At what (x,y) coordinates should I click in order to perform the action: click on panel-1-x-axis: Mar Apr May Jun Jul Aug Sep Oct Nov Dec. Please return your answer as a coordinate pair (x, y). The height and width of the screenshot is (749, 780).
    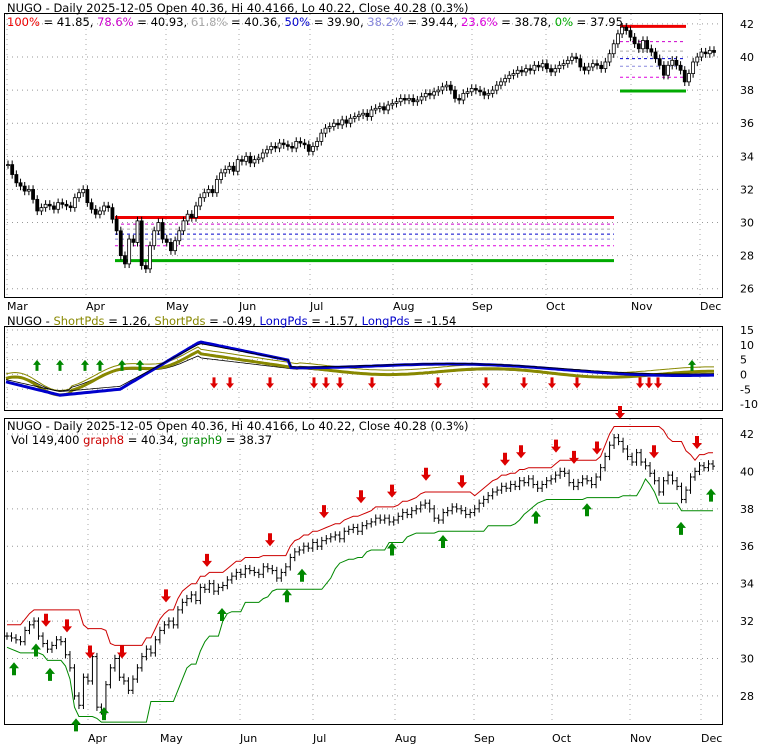
    Looking at the image, I should click on (364, 306).